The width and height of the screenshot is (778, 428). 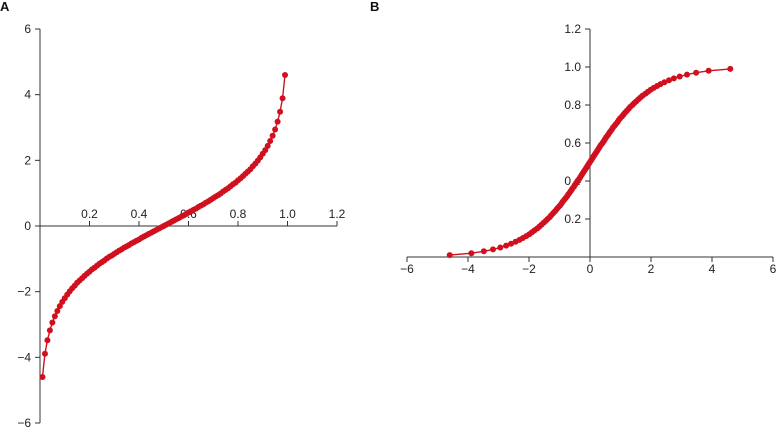 What do you see at coordinates (572, 29) in the screenshot?
I see `panel-b-y-tick-label: 1.2` at bounding box center [572, 29].